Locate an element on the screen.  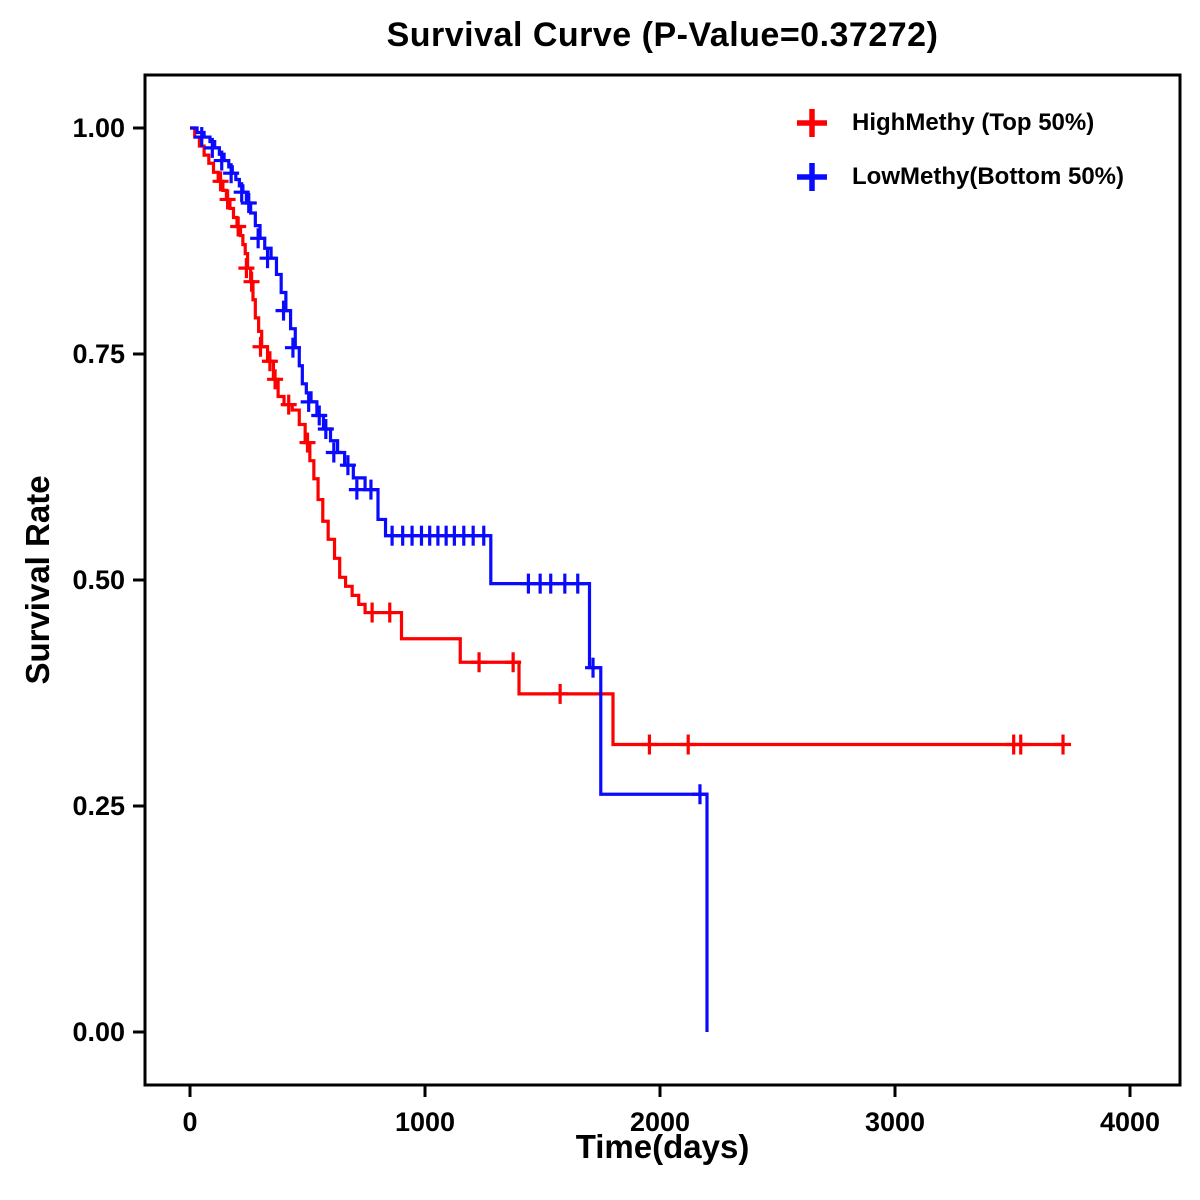
x-axis-label: Time(days) is located at coordinates (662, 1146).